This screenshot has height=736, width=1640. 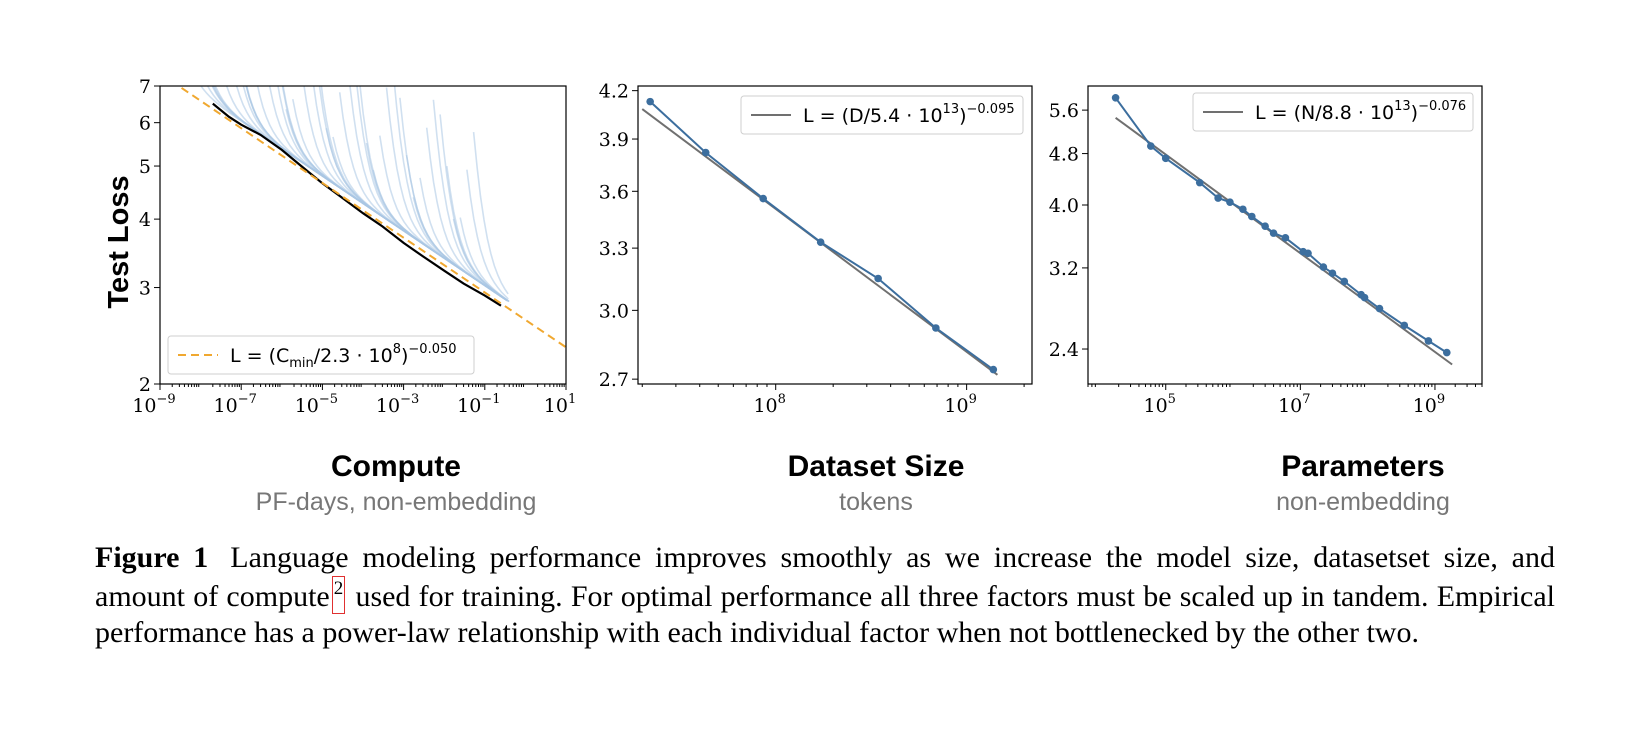 I want to click on y-tick-label: 5, so click(x=145, y=167).